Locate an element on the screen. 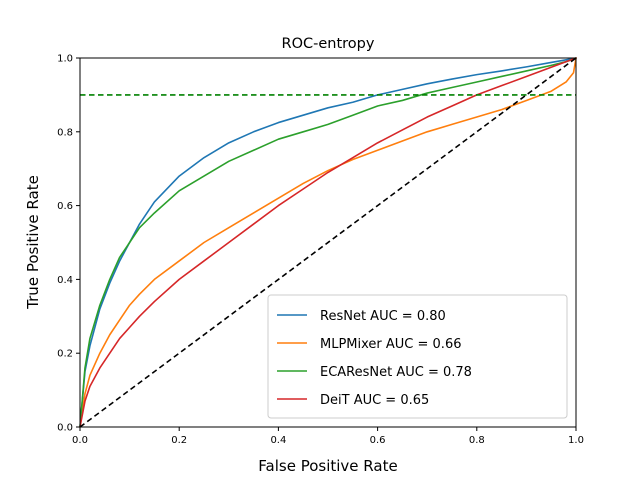  x-axis-label: False Positive Rate is located at coordinates (327, 466).